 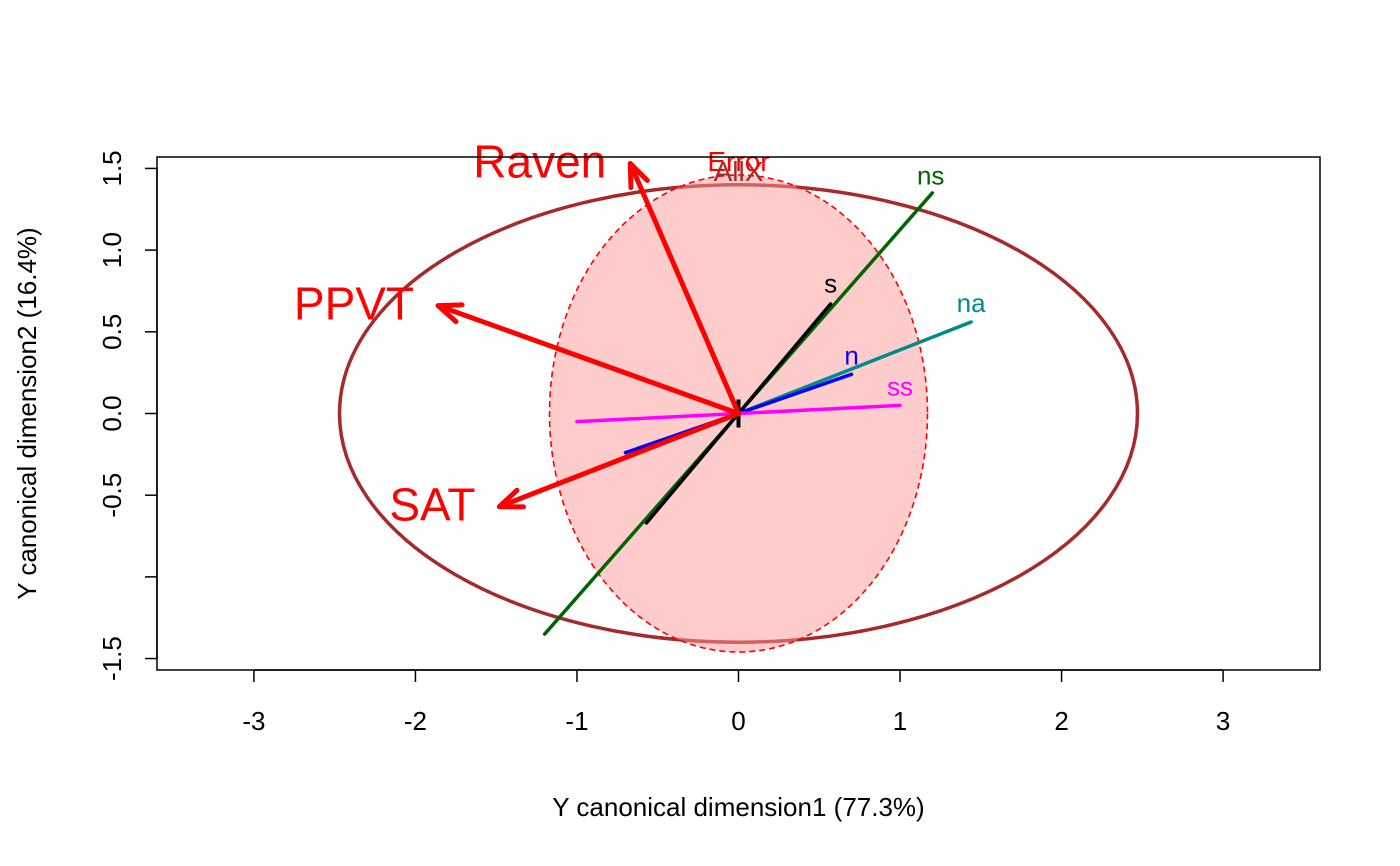 I want to click on ppvt-arrowhead, so click(x=450, y=313).